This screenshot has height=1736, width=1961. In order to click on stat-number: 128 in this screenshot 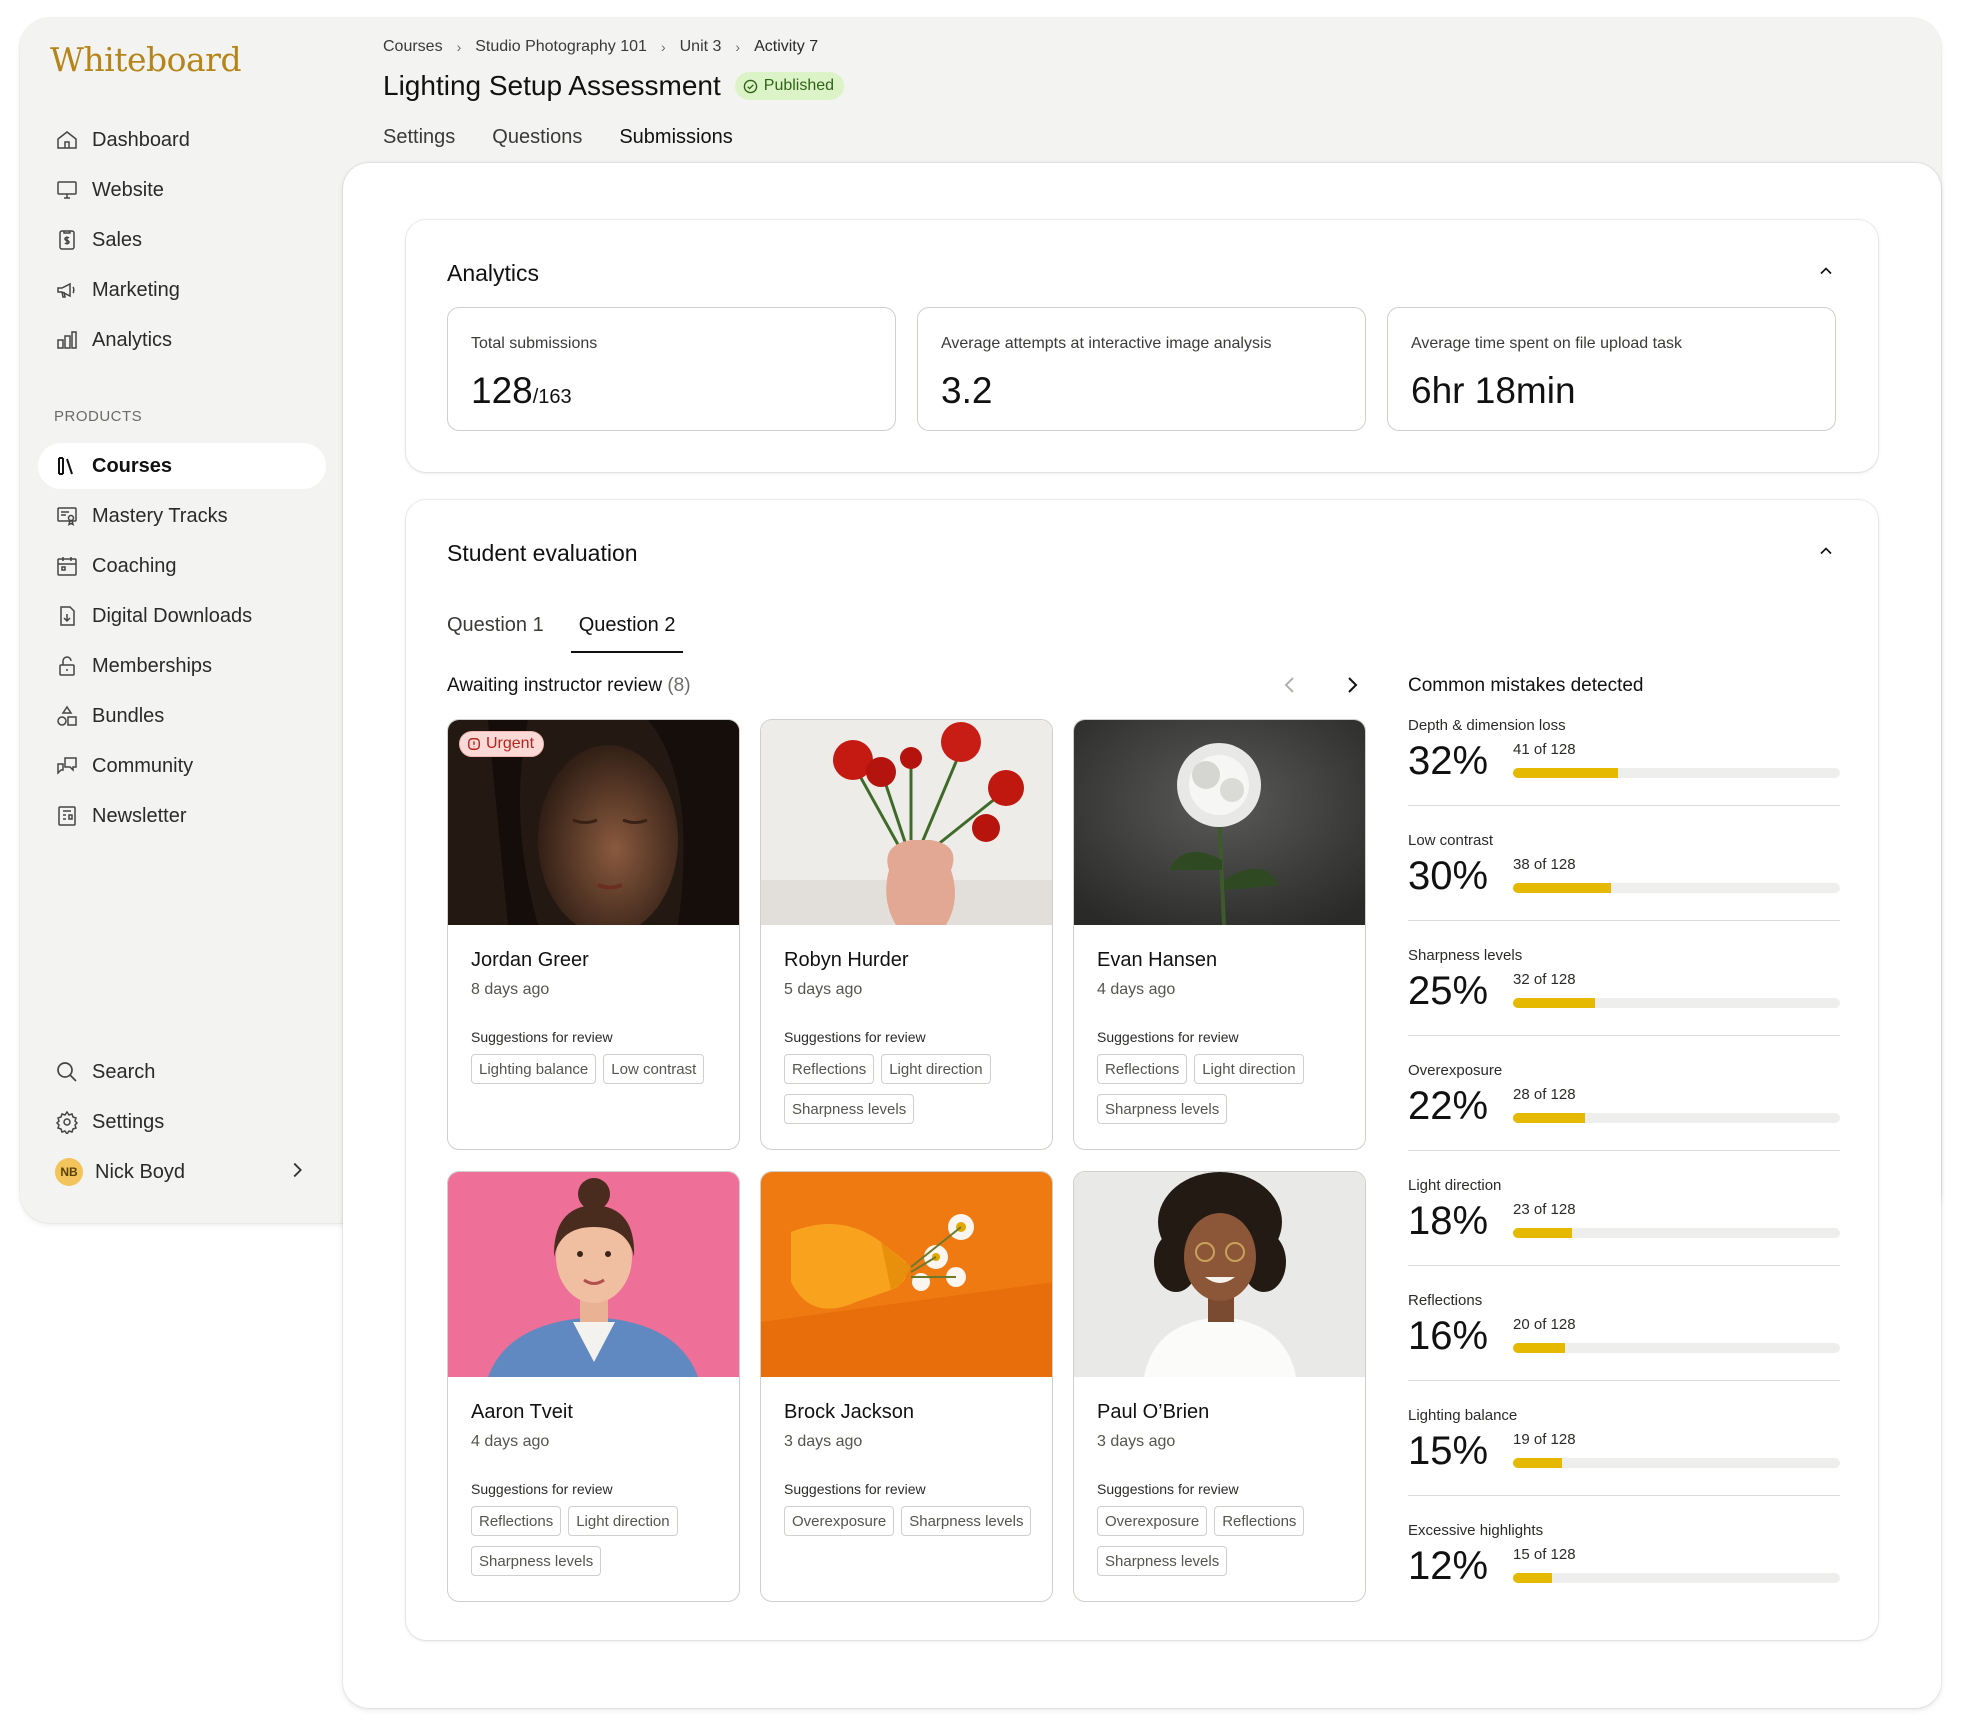, I will do `click(502, 390)`.